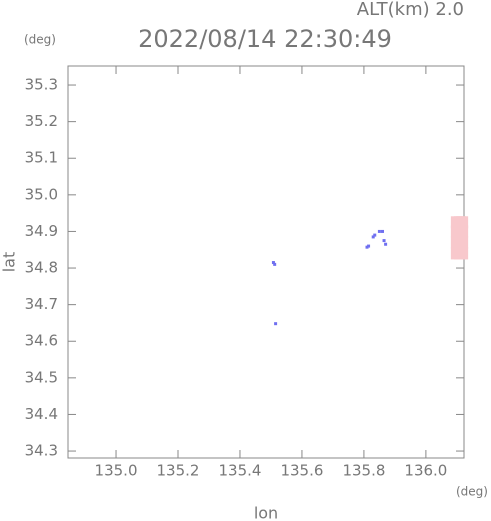 The width and height of the screenshot is (491, 521). What do you see at coordinates (266, 512) in the screenshot?
I see `x-axis-label: lon` at bounding box center [266, 512].